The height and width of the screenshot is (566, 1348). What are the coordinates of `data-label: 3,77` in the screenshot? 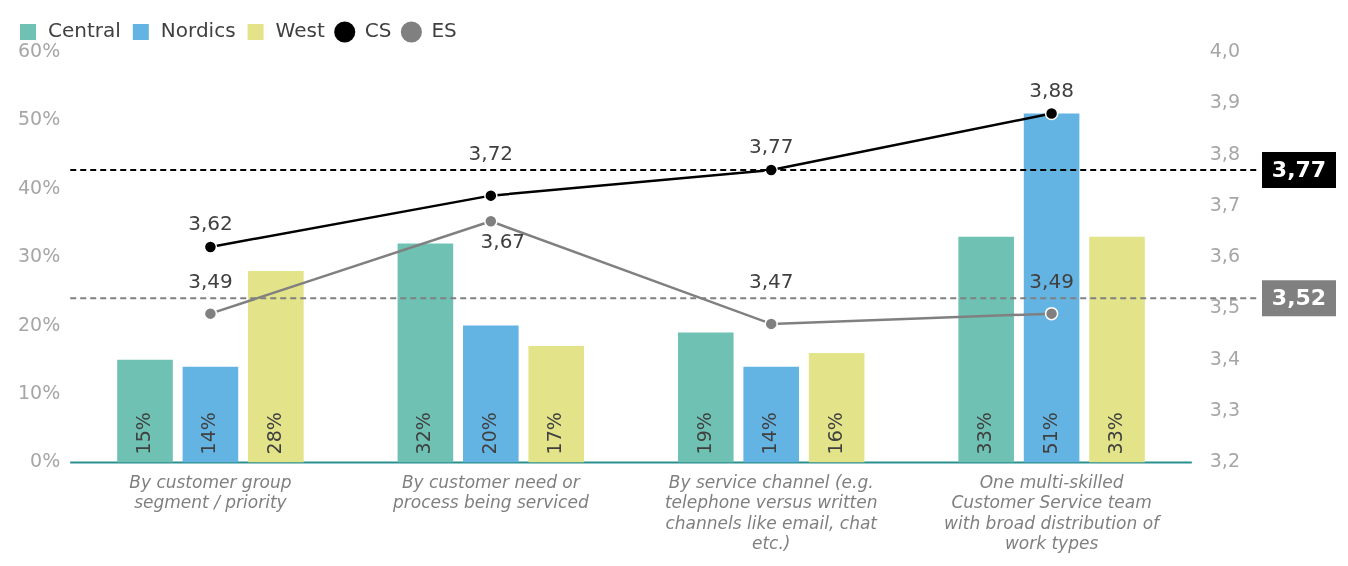 It's located at (771, 146).